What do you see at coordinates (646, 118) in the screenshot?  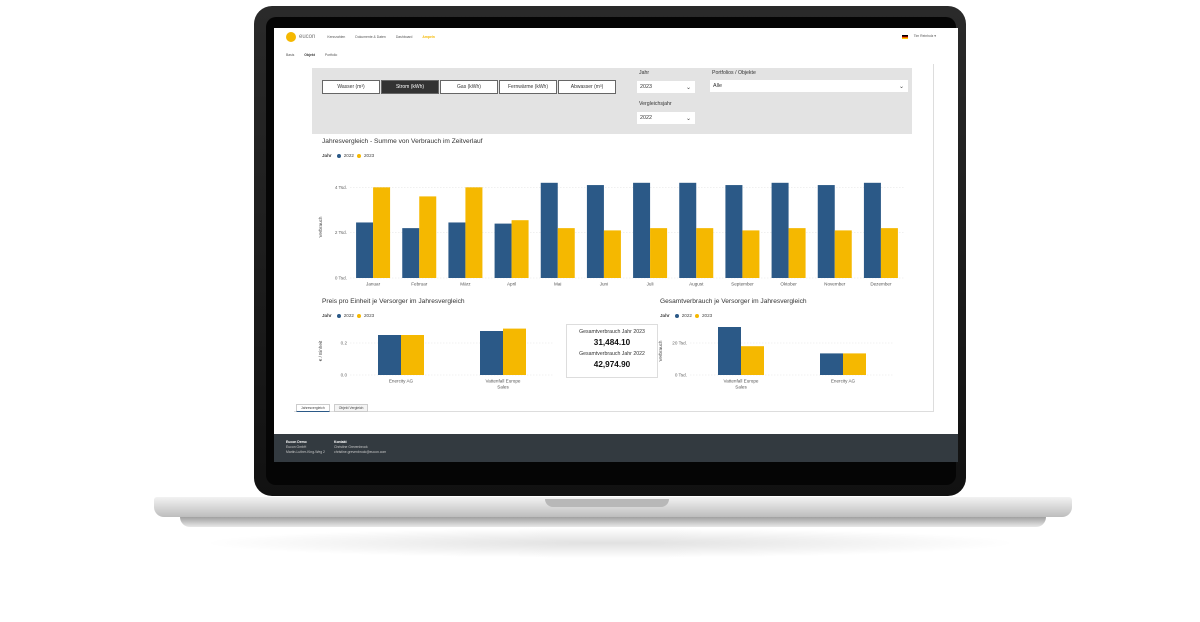 I see `vergleichsjahr-value: 2022` at bounding box center [646, 118].